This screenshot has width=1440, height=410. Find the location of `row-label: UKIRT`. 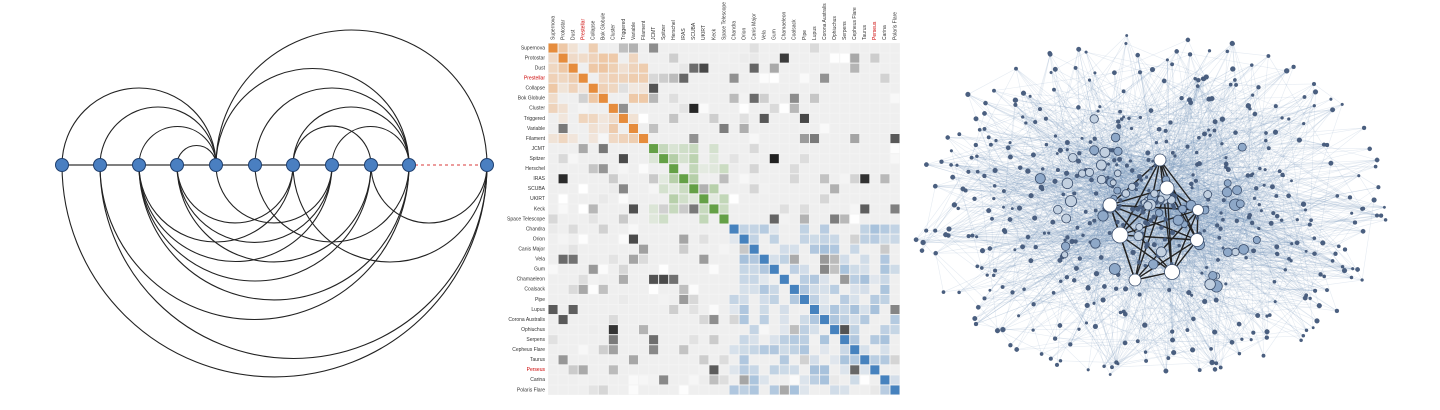

row-label: UKIRT is located at coordinates (537, 199).